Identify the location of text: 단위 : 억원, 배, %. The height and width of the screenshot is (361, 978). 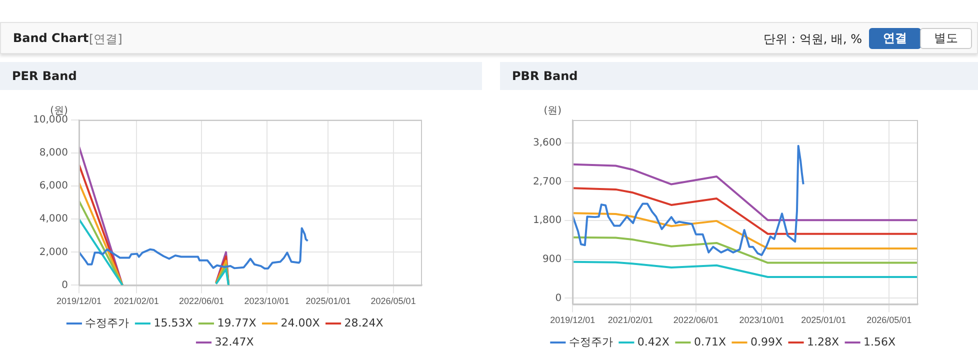
(813, 39).